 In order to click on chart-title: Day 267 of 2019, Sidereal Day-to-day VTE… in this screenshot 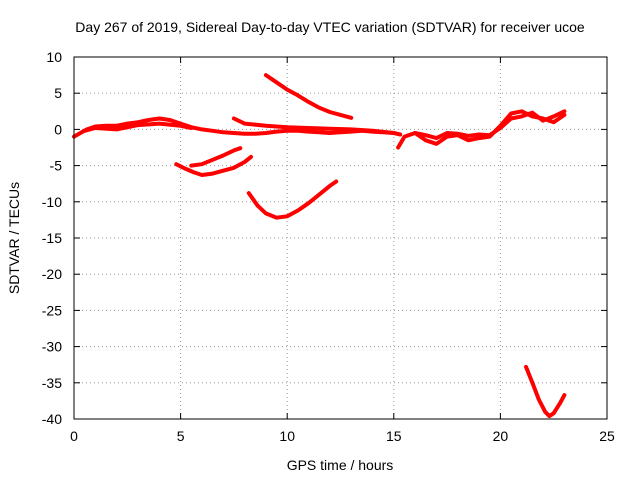, I will do `click(330, 27)`.